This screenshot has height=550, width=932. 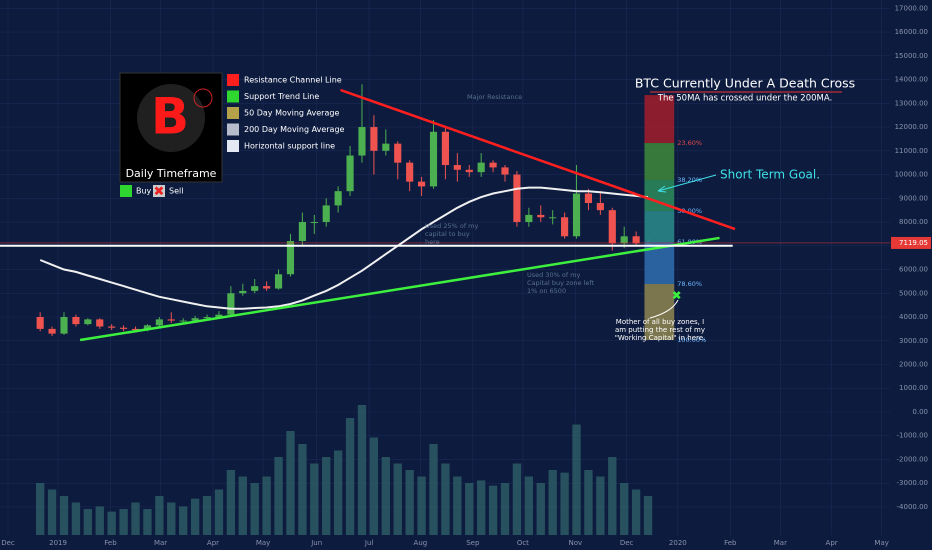 What do you see at coordinates (281, 96) in the screenshot?
I see `legend-label: Support Trend Line` at bounding box center [281, 96].